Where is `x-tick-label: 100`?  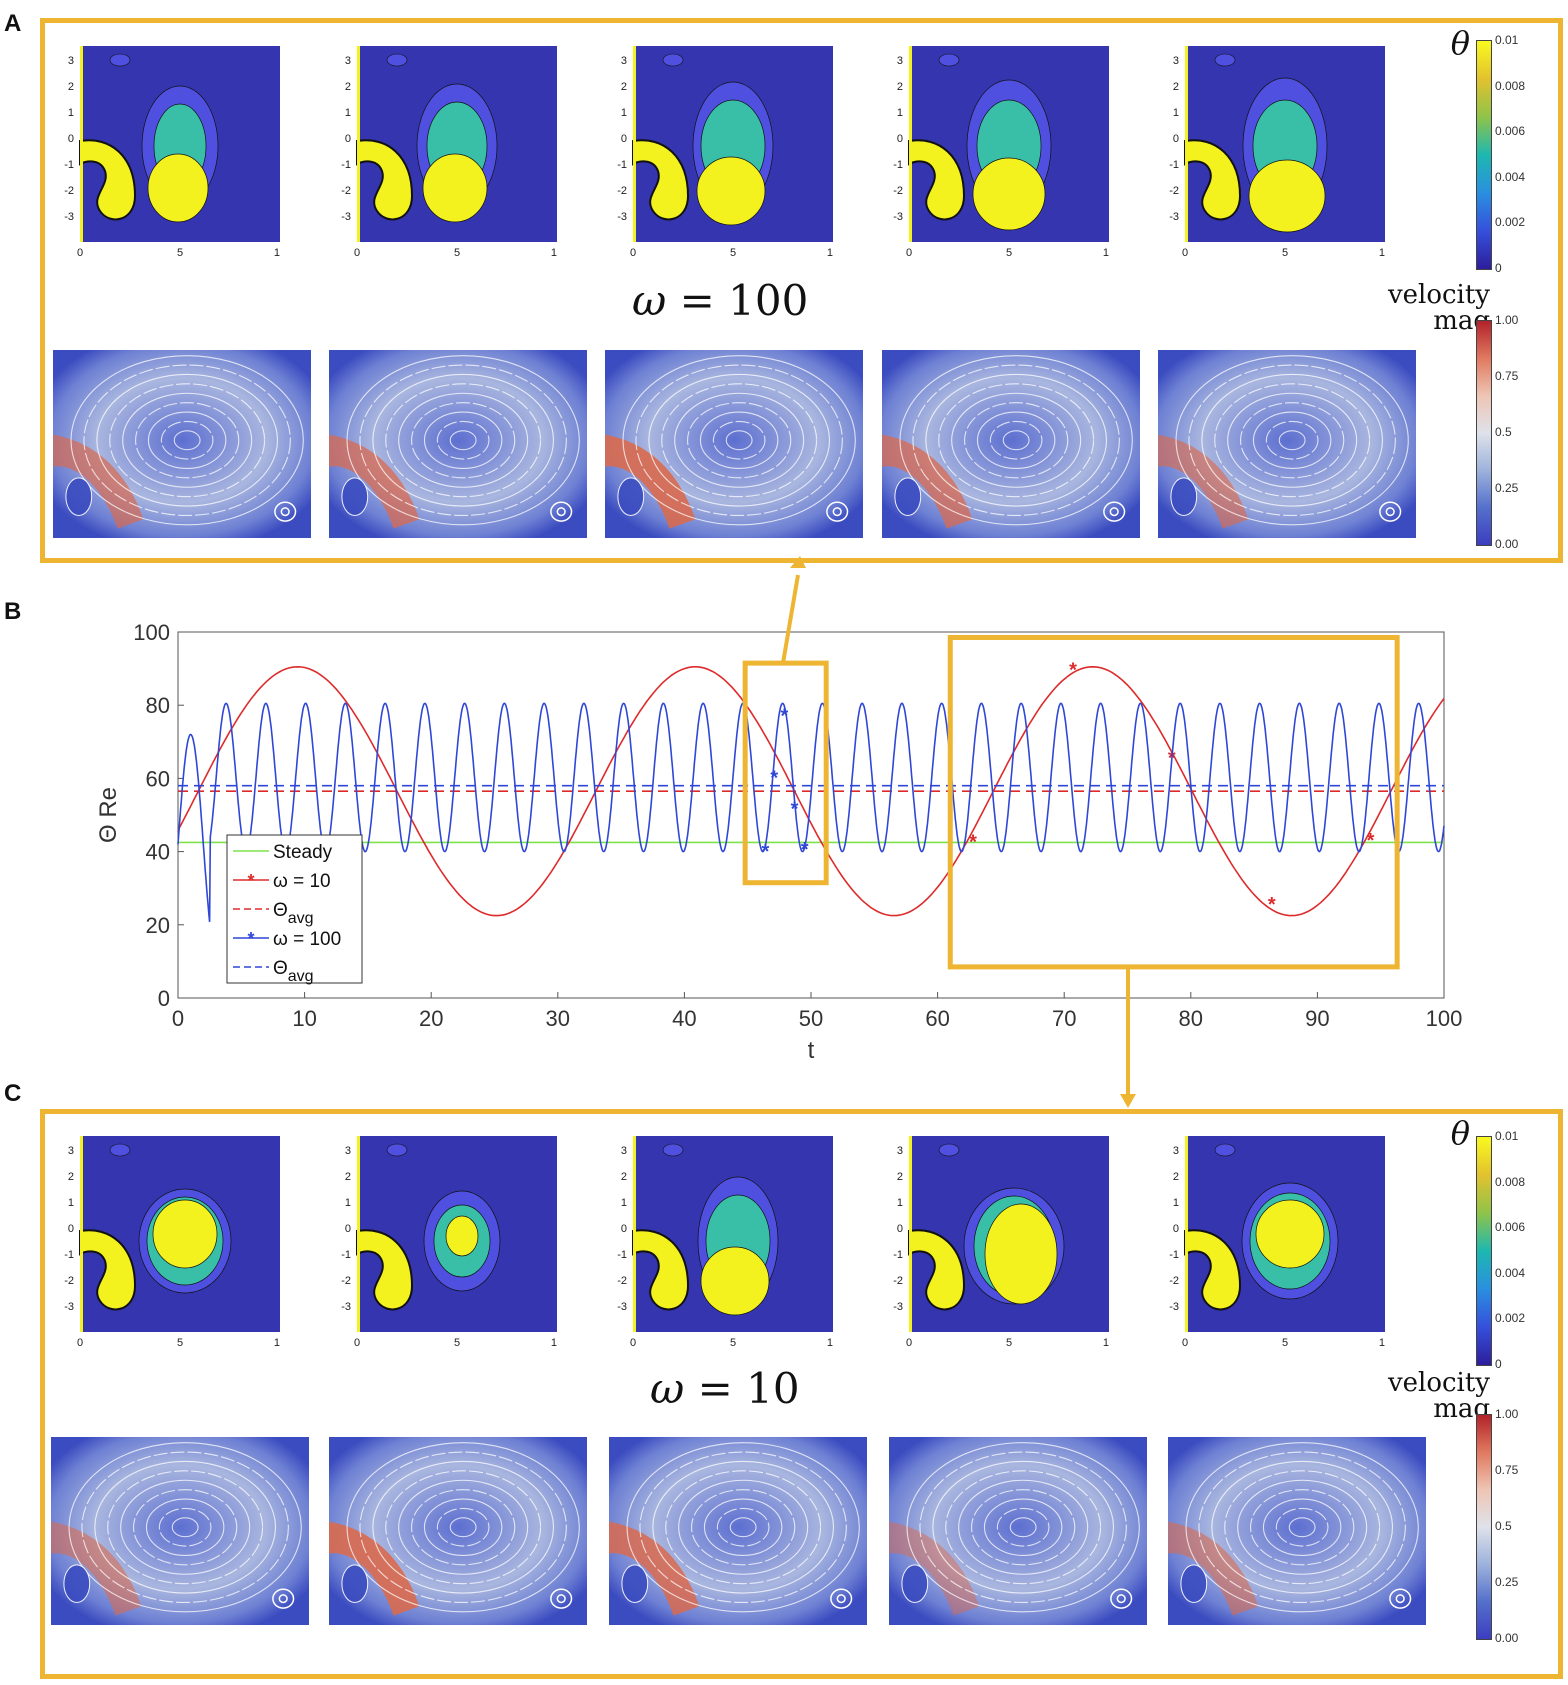
x-tick-label: 100 is located at coordinates (1444, 1018).